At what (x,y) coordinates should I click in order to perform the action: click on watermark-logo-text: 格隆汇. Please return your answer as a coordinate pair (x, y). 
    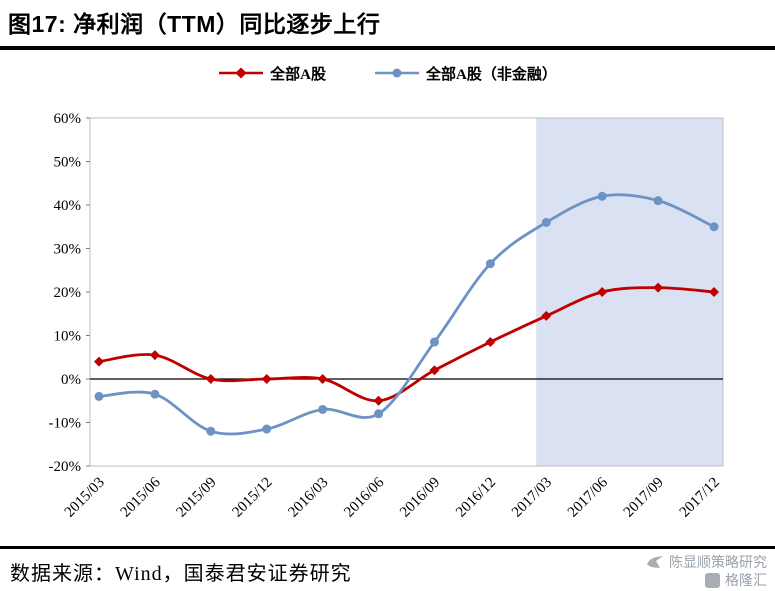
    Looking at the image, I should click on (746, 580).